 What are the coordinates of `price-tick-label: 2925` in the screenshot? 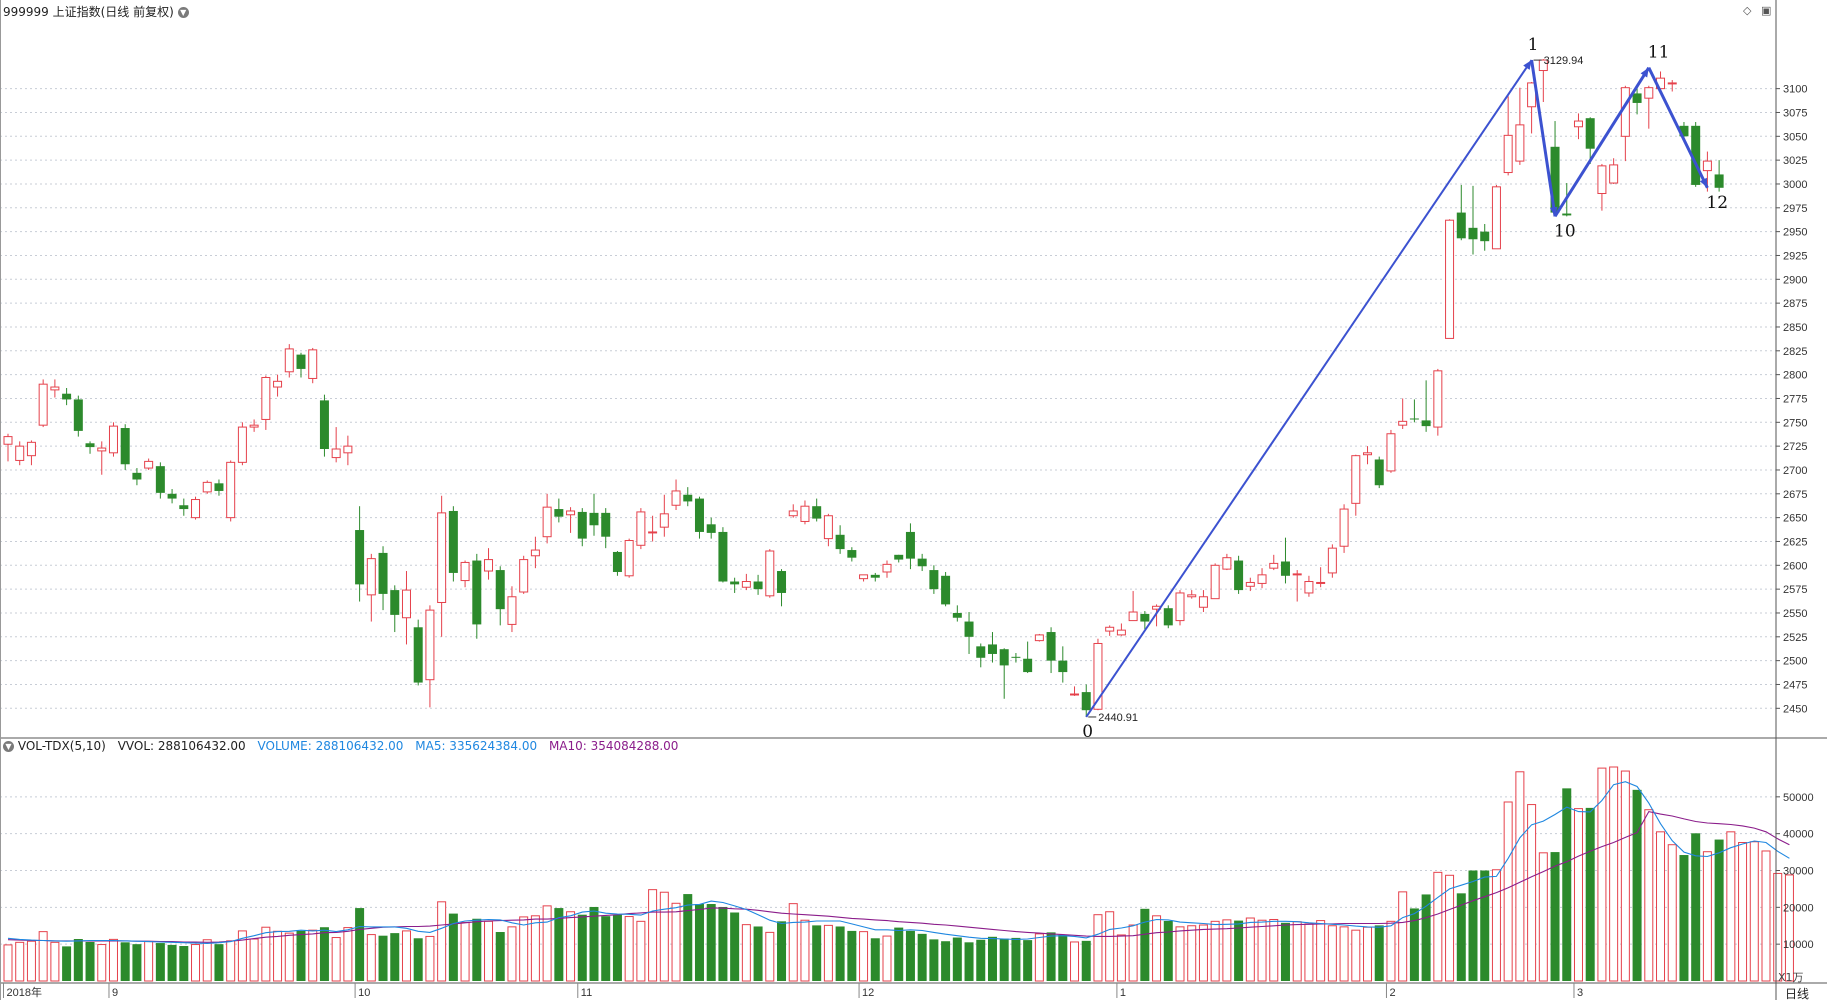 It's located at (1795, 256).